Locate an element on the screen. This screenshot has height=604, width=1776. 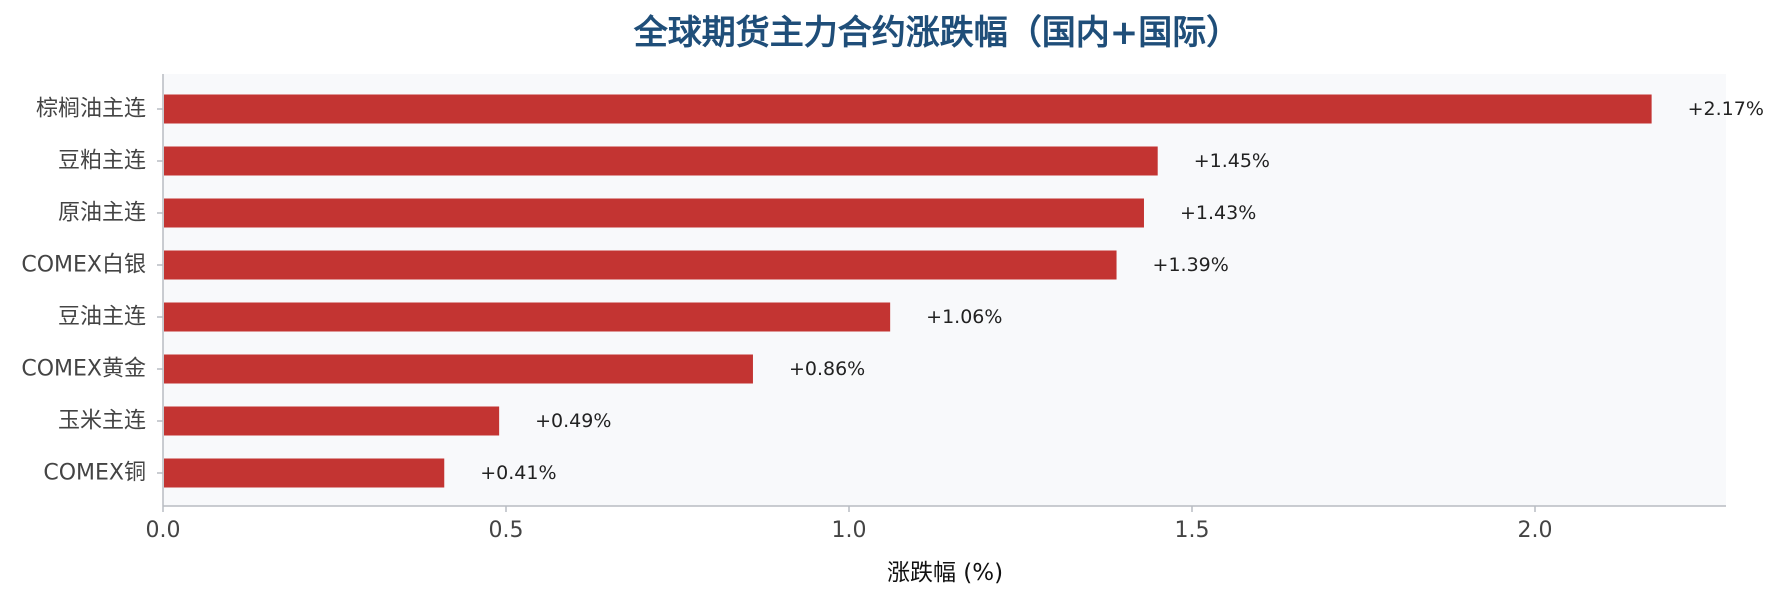
value-label-7: +0.41% is located at coordinates (518, 473).